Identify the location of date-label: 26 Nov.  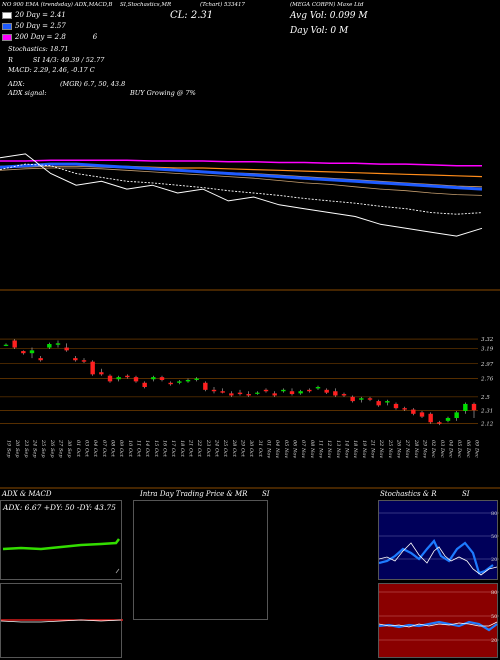
(399, 448).